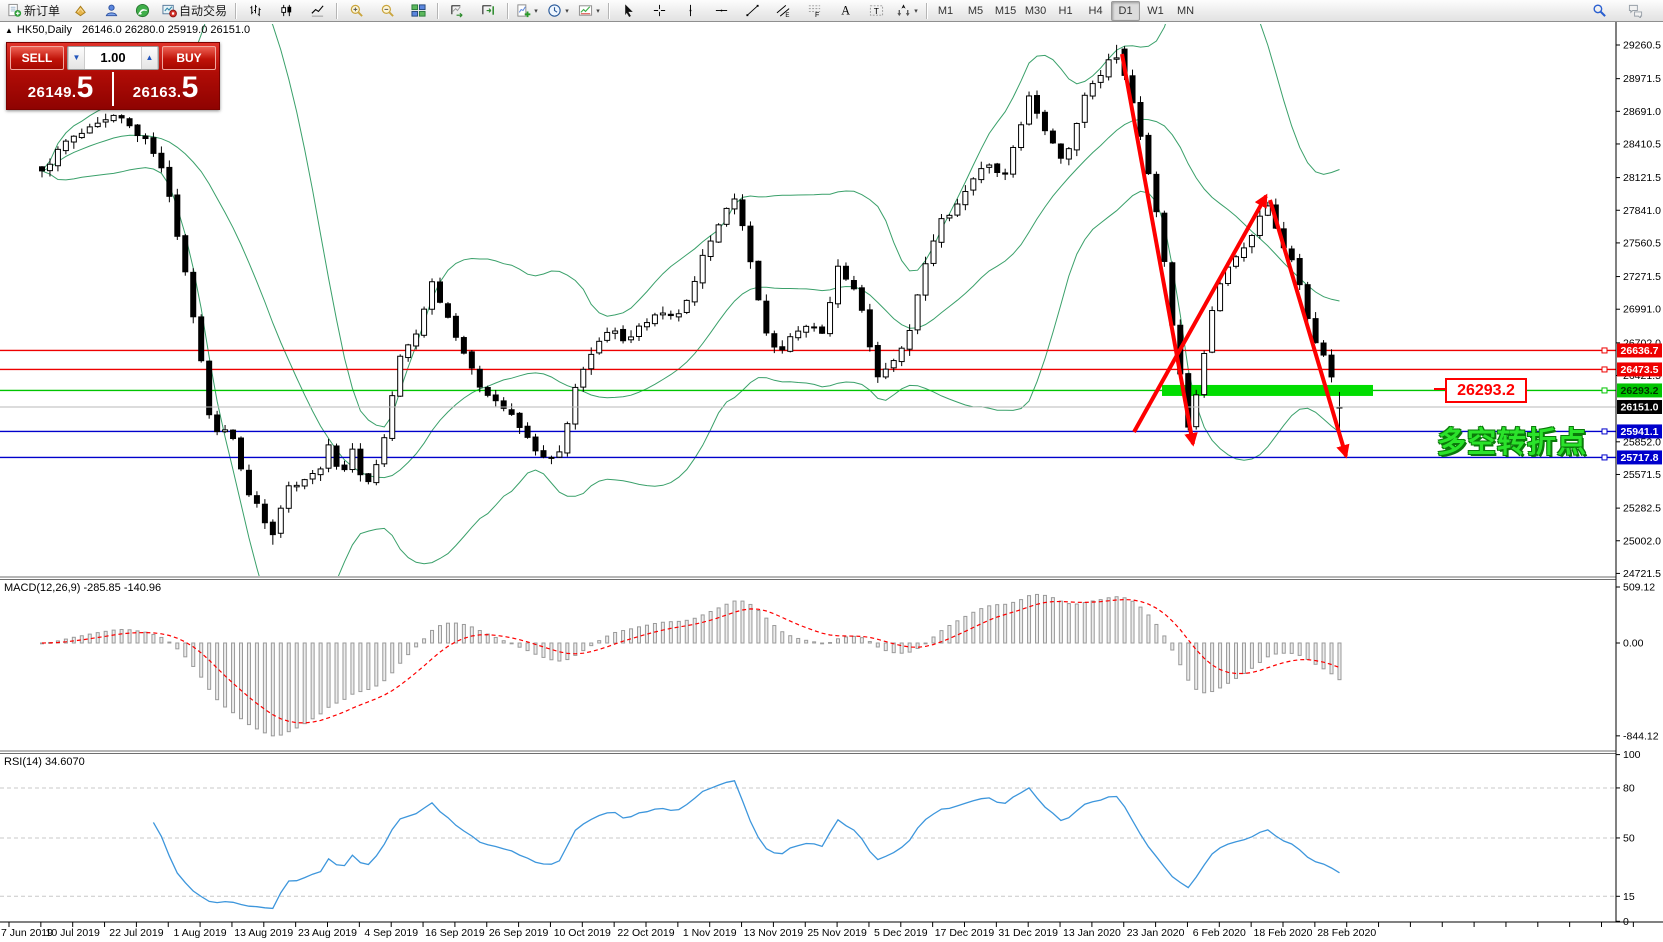 The image size is (1663, 942). I want to click on main-toolbar: 新订单 自动交易 ▾ ▾ ▾ E F A T ▾ M1 M5 M15 M30 H1 H4 D1 W1 MN, so click(831, 11).